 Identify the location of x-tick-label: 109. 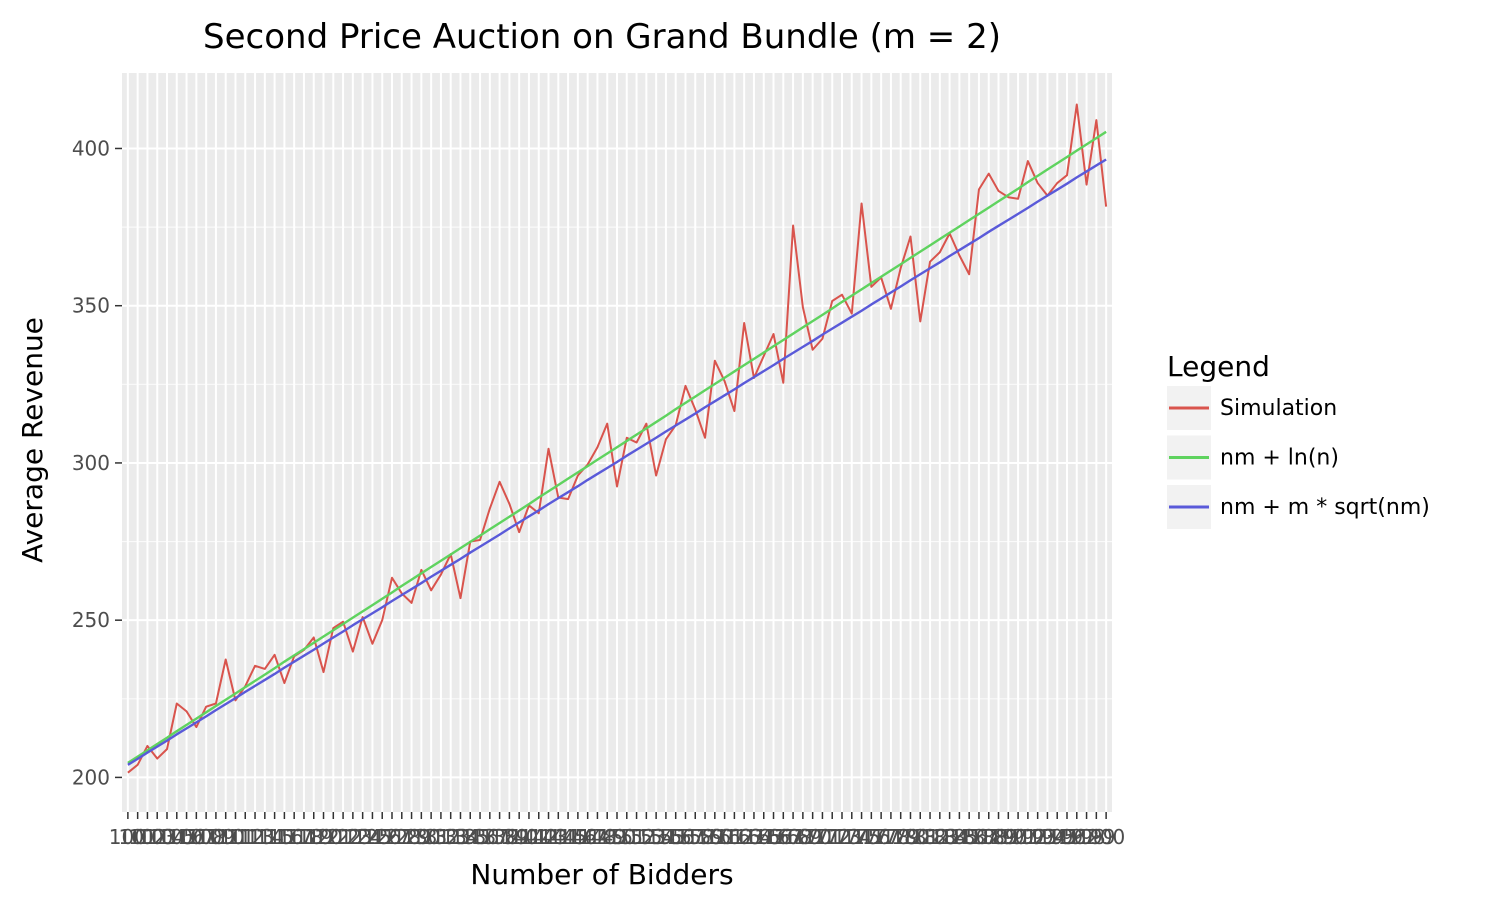
(216, 837).